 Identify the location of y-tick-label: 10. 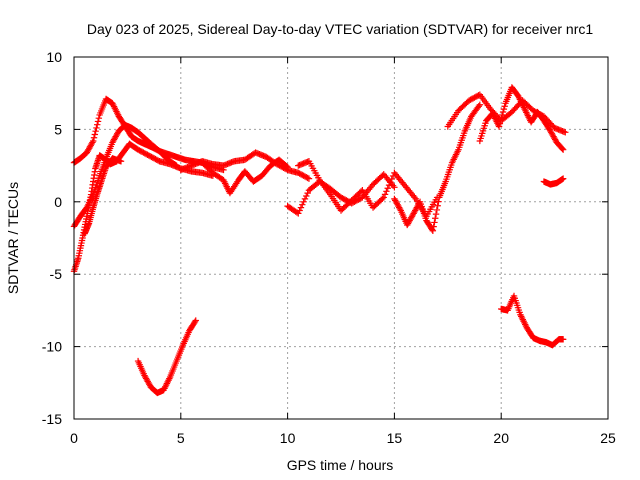
(54, 57).